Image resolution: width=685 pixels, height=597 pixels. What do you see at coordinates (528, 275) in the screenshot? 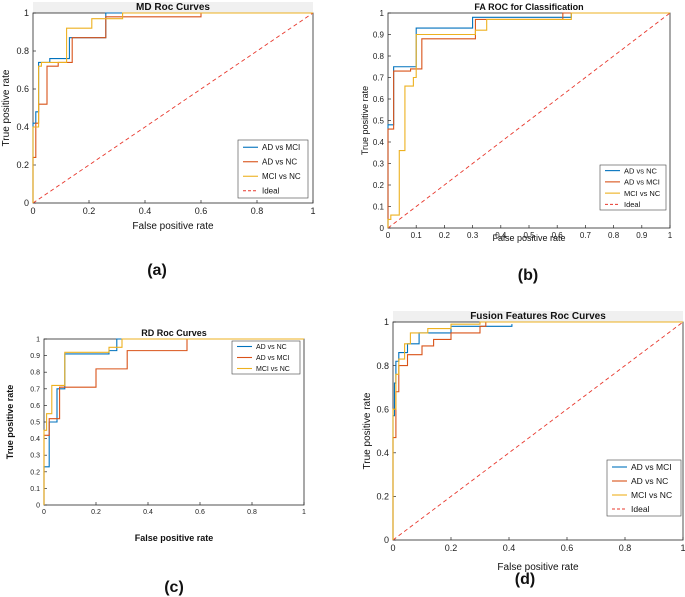
I see `panel-label-b: (b)` at bounding box center [528, 275].